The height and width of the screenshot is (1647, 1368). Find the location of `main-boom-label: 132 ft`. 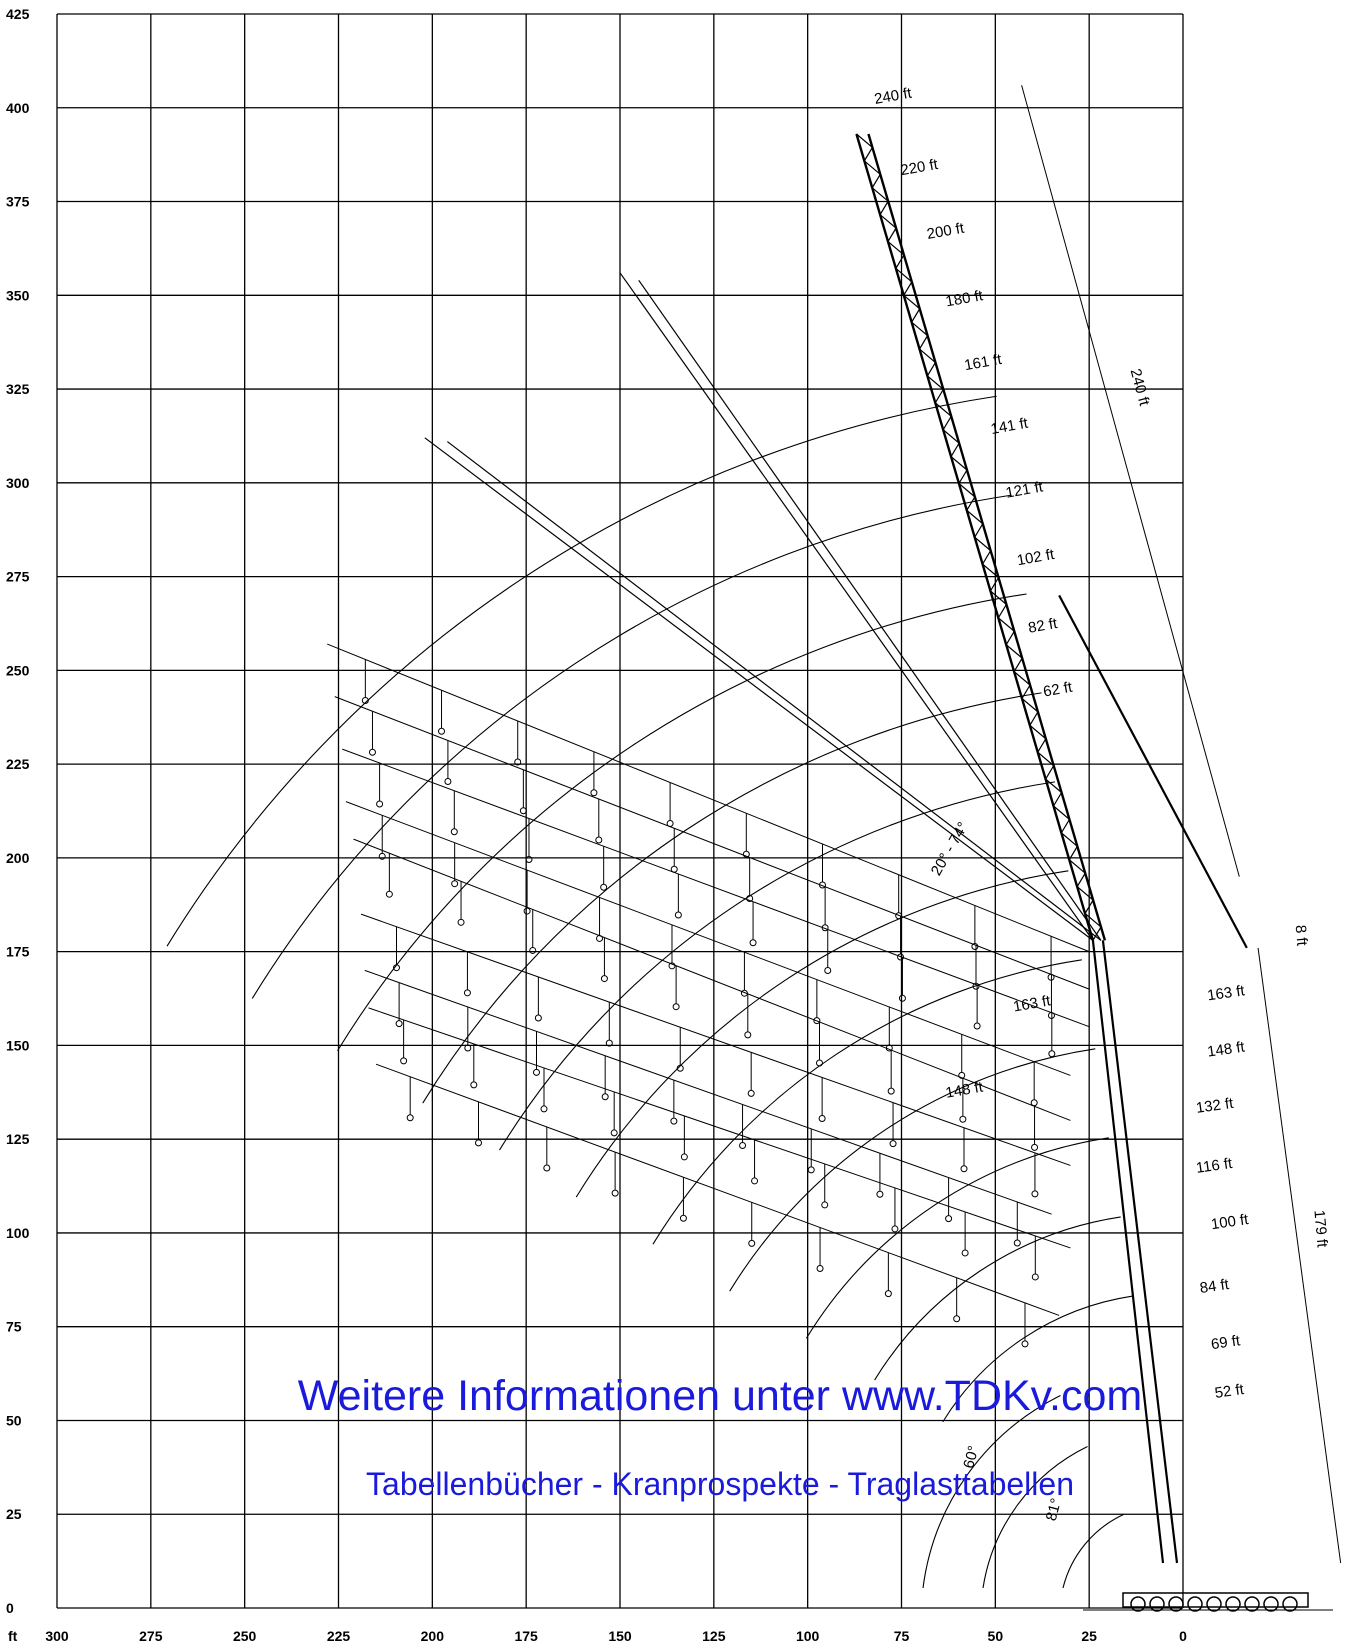

main-boom-label: 132 ft is located at coordinates (1215, 1106).